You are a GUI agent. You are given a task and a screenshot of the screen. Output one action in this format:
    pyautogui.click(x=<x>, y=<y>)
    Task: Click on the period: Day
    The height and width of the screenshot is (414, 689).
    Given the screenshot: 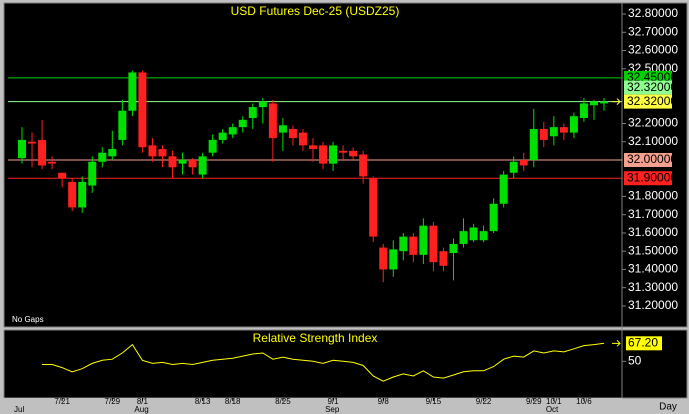 What is the action you would take?
    pyautogui.click(x=668, y=407)
    